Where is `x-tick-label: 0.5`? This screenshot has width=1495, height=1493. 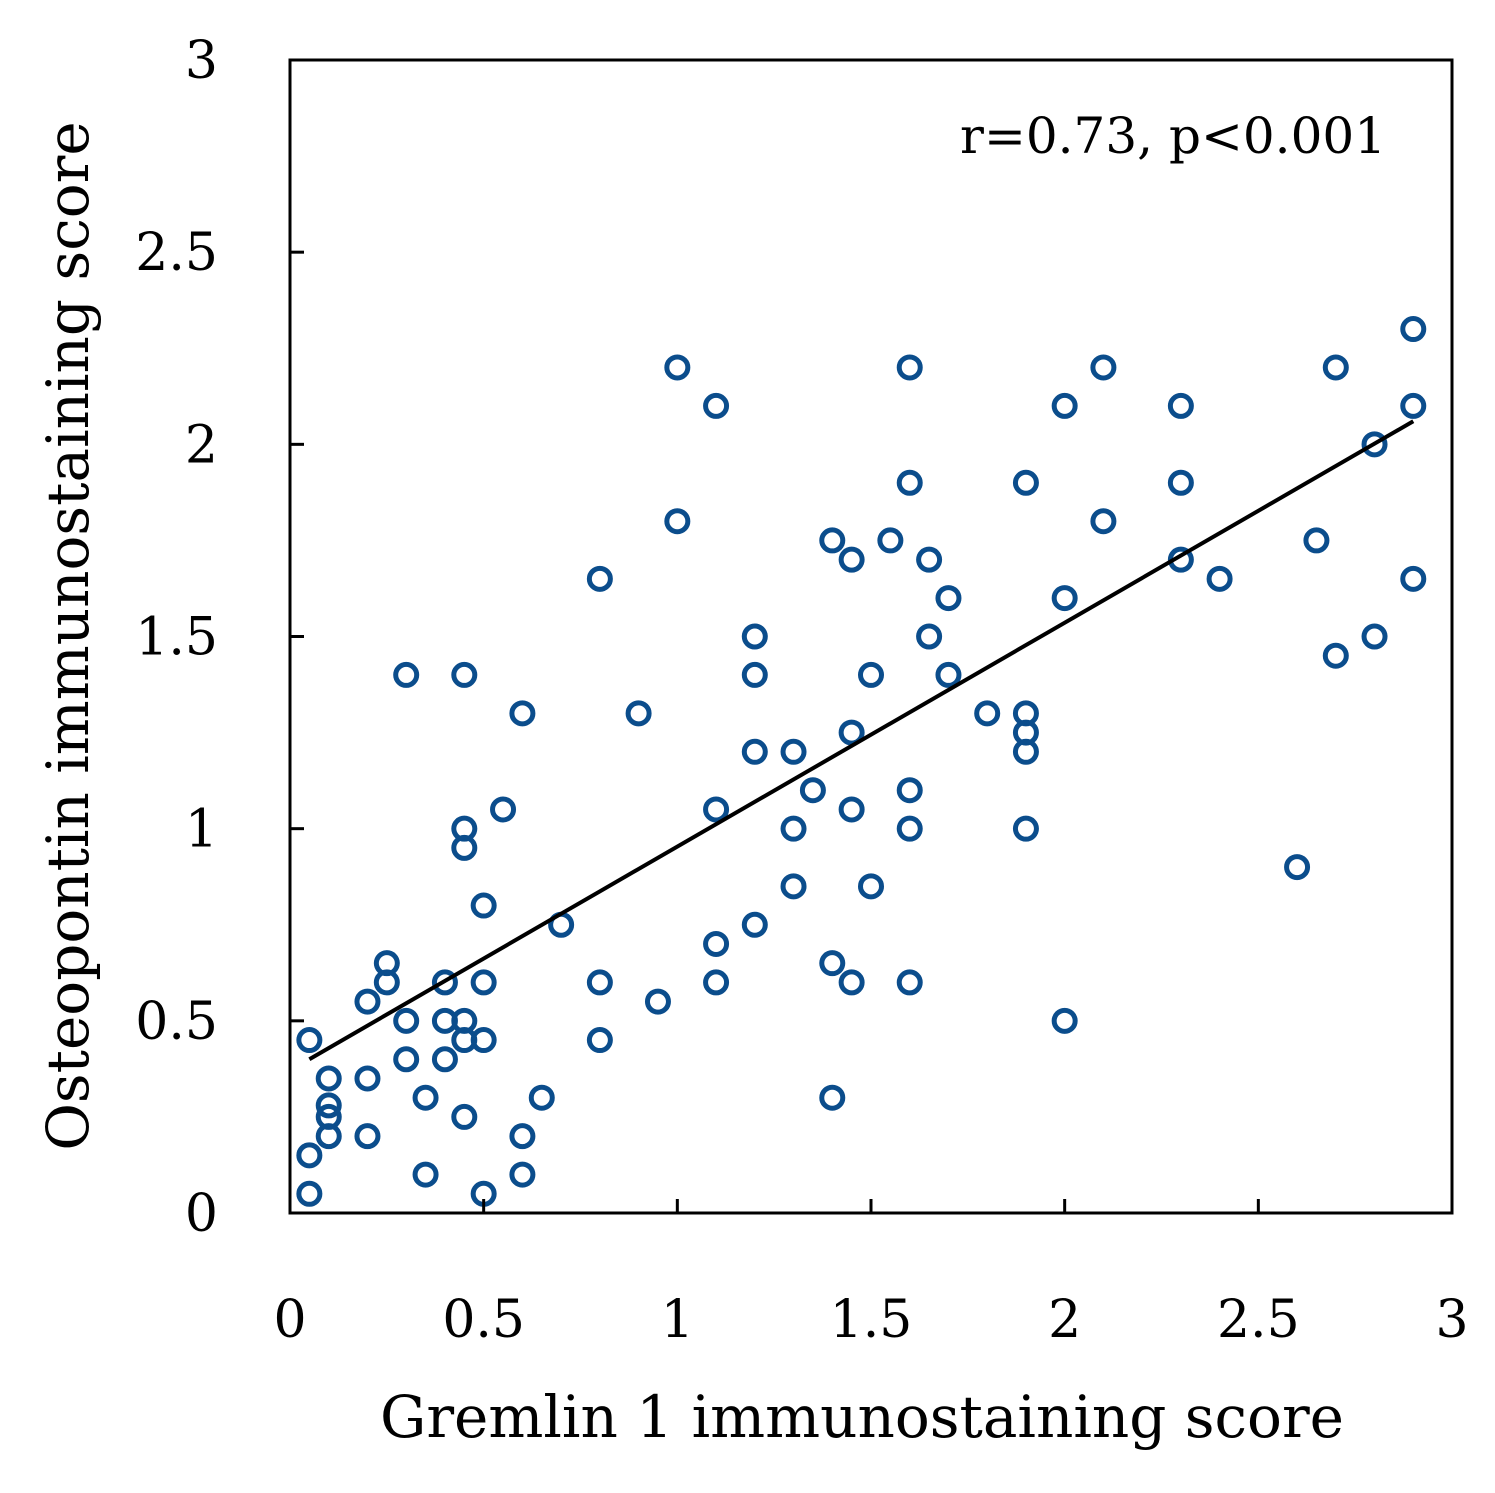
x-tick-label: 0.5 is located at coordinates (483, 1320).